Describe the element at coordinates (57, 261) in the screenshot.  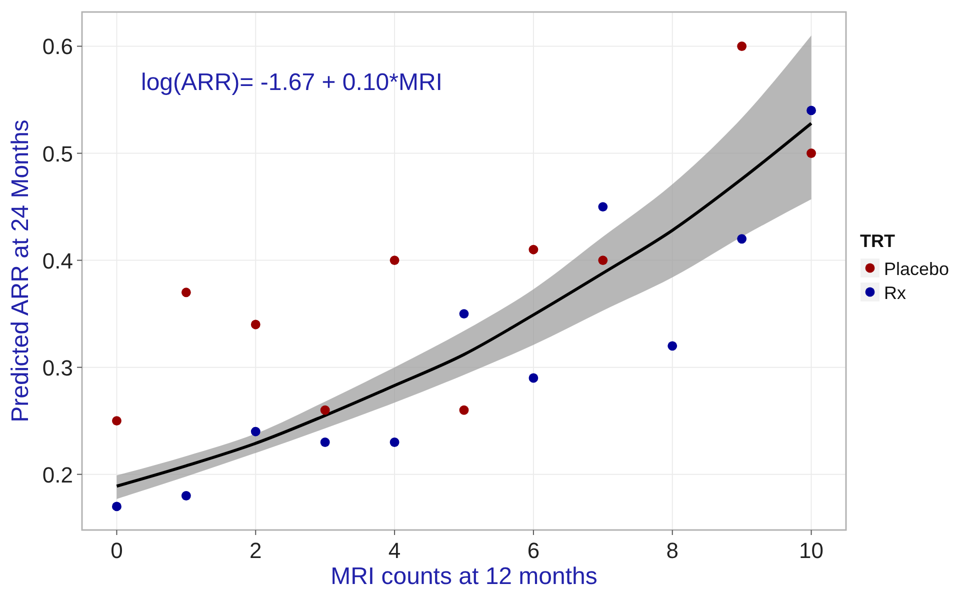
I see `y-tick-label: 0.4` at that location.